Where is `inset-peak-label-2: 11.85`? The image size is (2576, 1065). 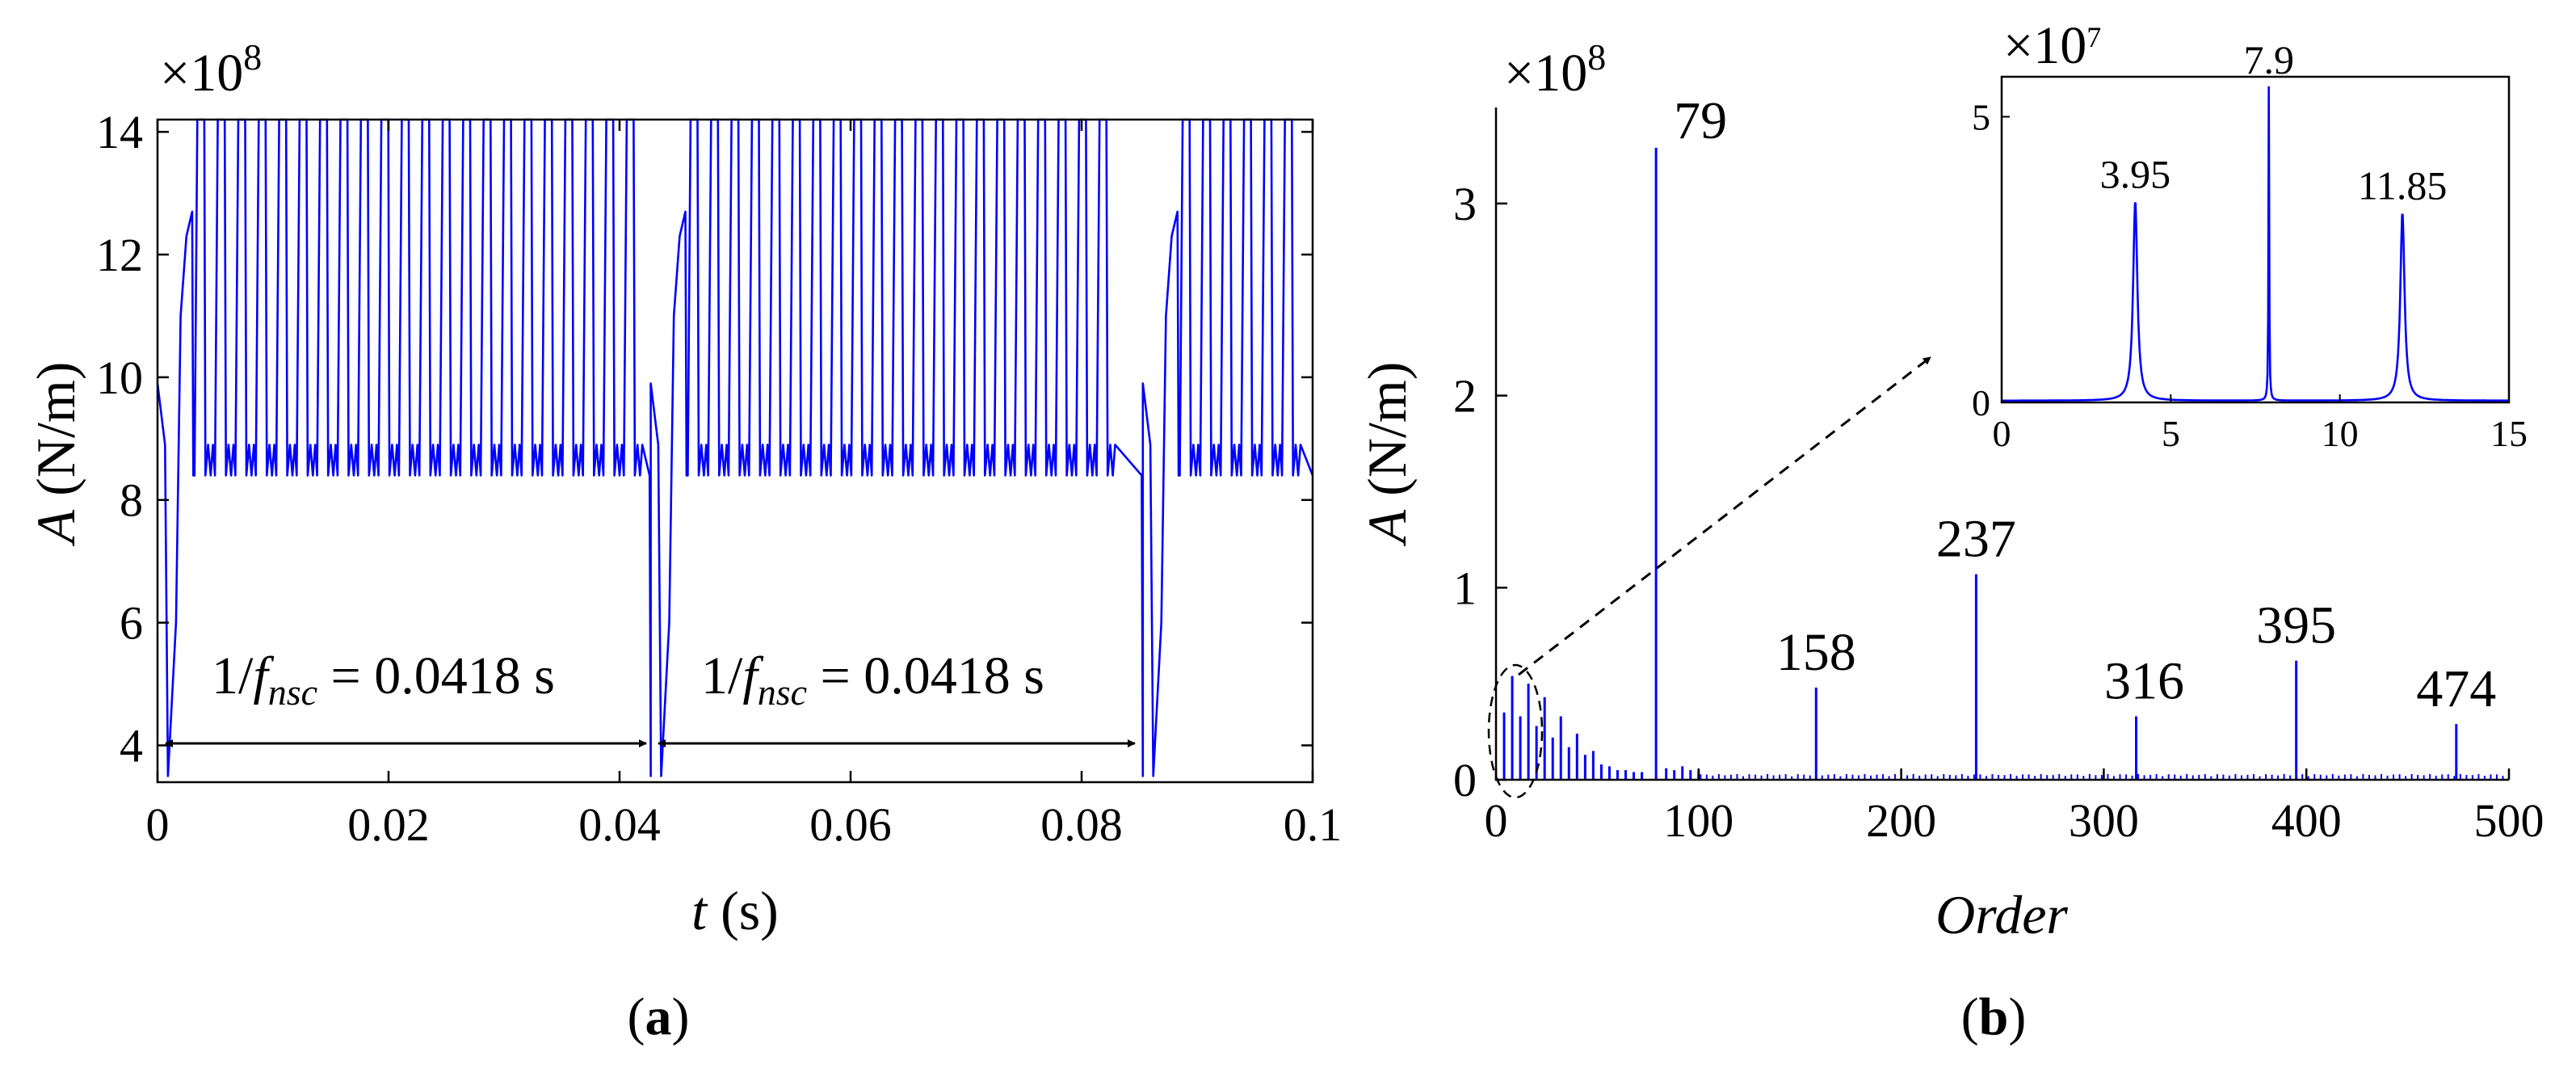
inset-peak-label-2: 11.85 is located at coordinates (2403, 185).